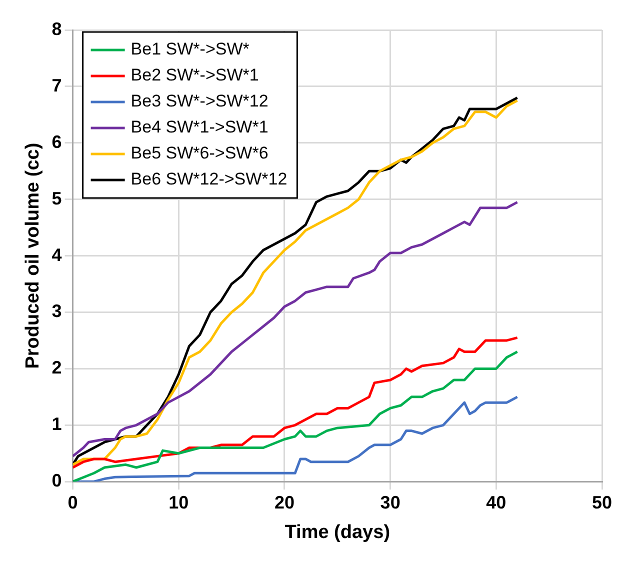  Describe the element at coordinates (57, 254) in the screenshot. I see `y-tick-label: 4` at that location.